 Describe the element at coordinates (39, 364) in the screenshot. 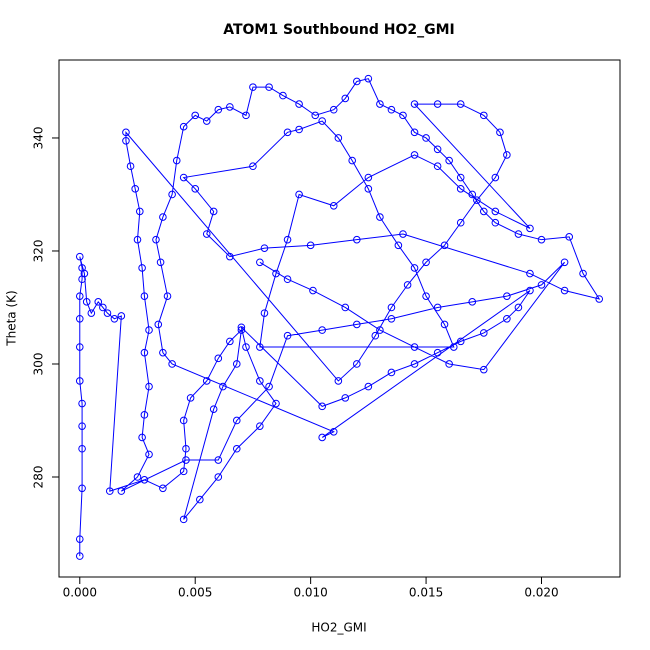

I see `y-tick-label: 300` at that location.